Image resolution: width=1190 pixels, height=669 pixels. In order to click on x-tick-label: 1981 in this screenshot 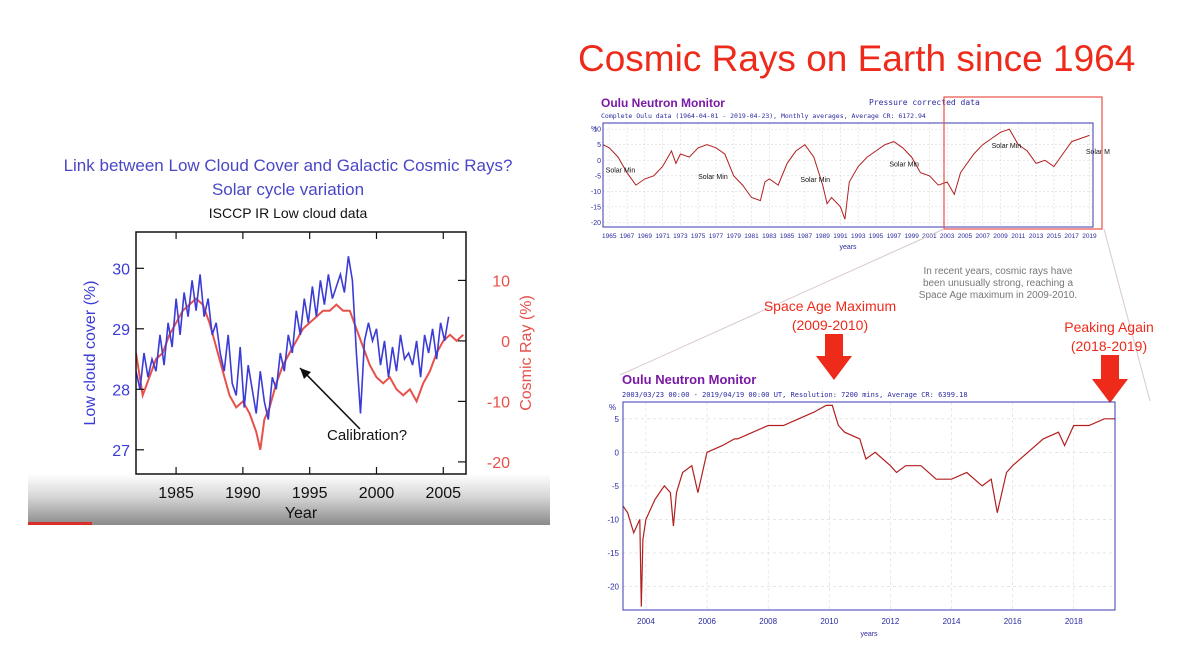, I will do `click(751, 236)`.